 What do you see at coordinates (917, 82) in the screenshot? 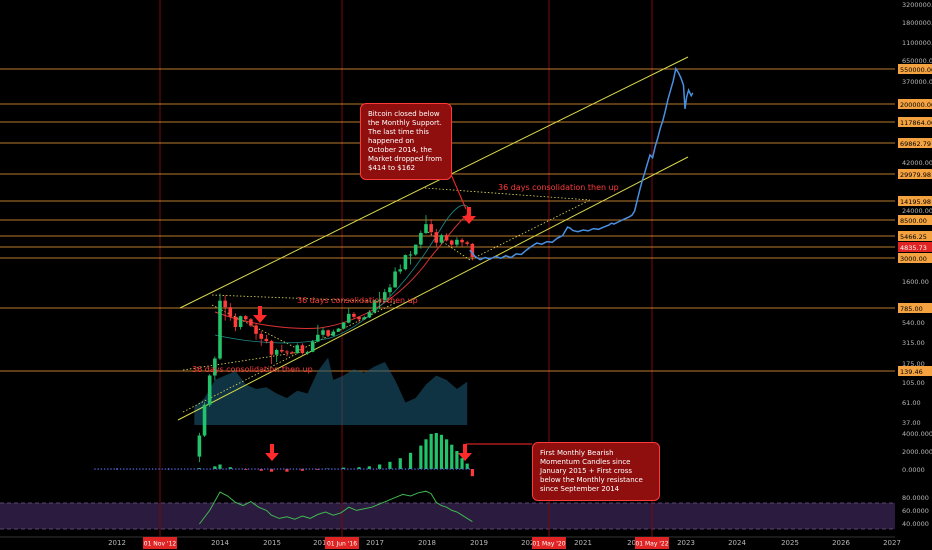
I see `price-tick-4: 370000.00` at bounding box center [917, 82].